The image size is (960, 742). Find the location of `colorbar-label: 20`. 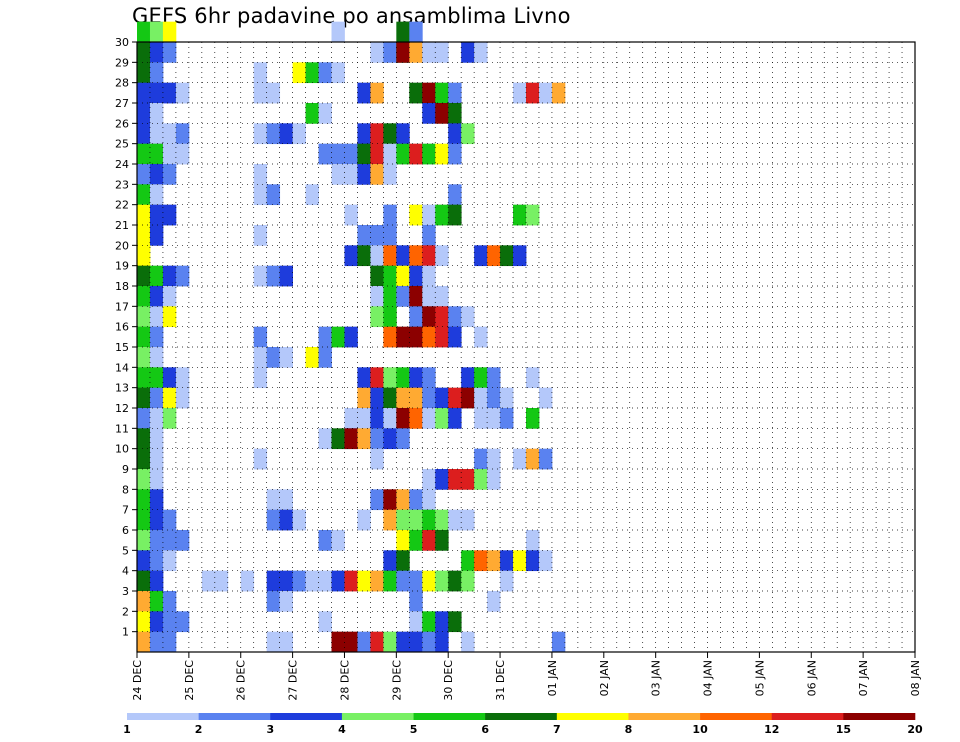

colorbar-label: 20 is located at coordinates (915, 729).